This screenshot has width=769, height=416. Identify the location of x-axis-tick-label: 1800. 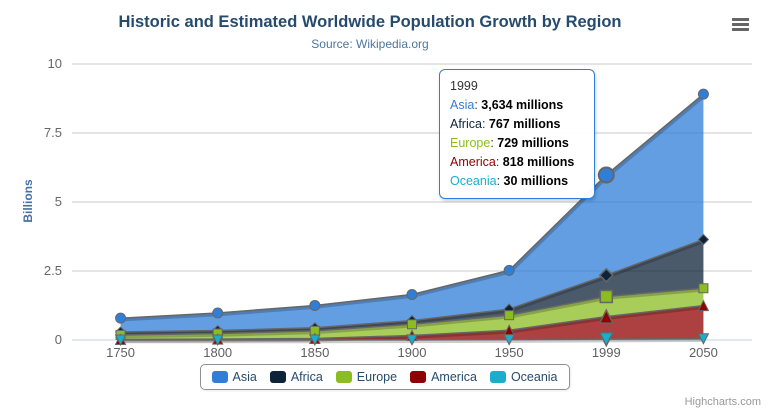
(218, 352).